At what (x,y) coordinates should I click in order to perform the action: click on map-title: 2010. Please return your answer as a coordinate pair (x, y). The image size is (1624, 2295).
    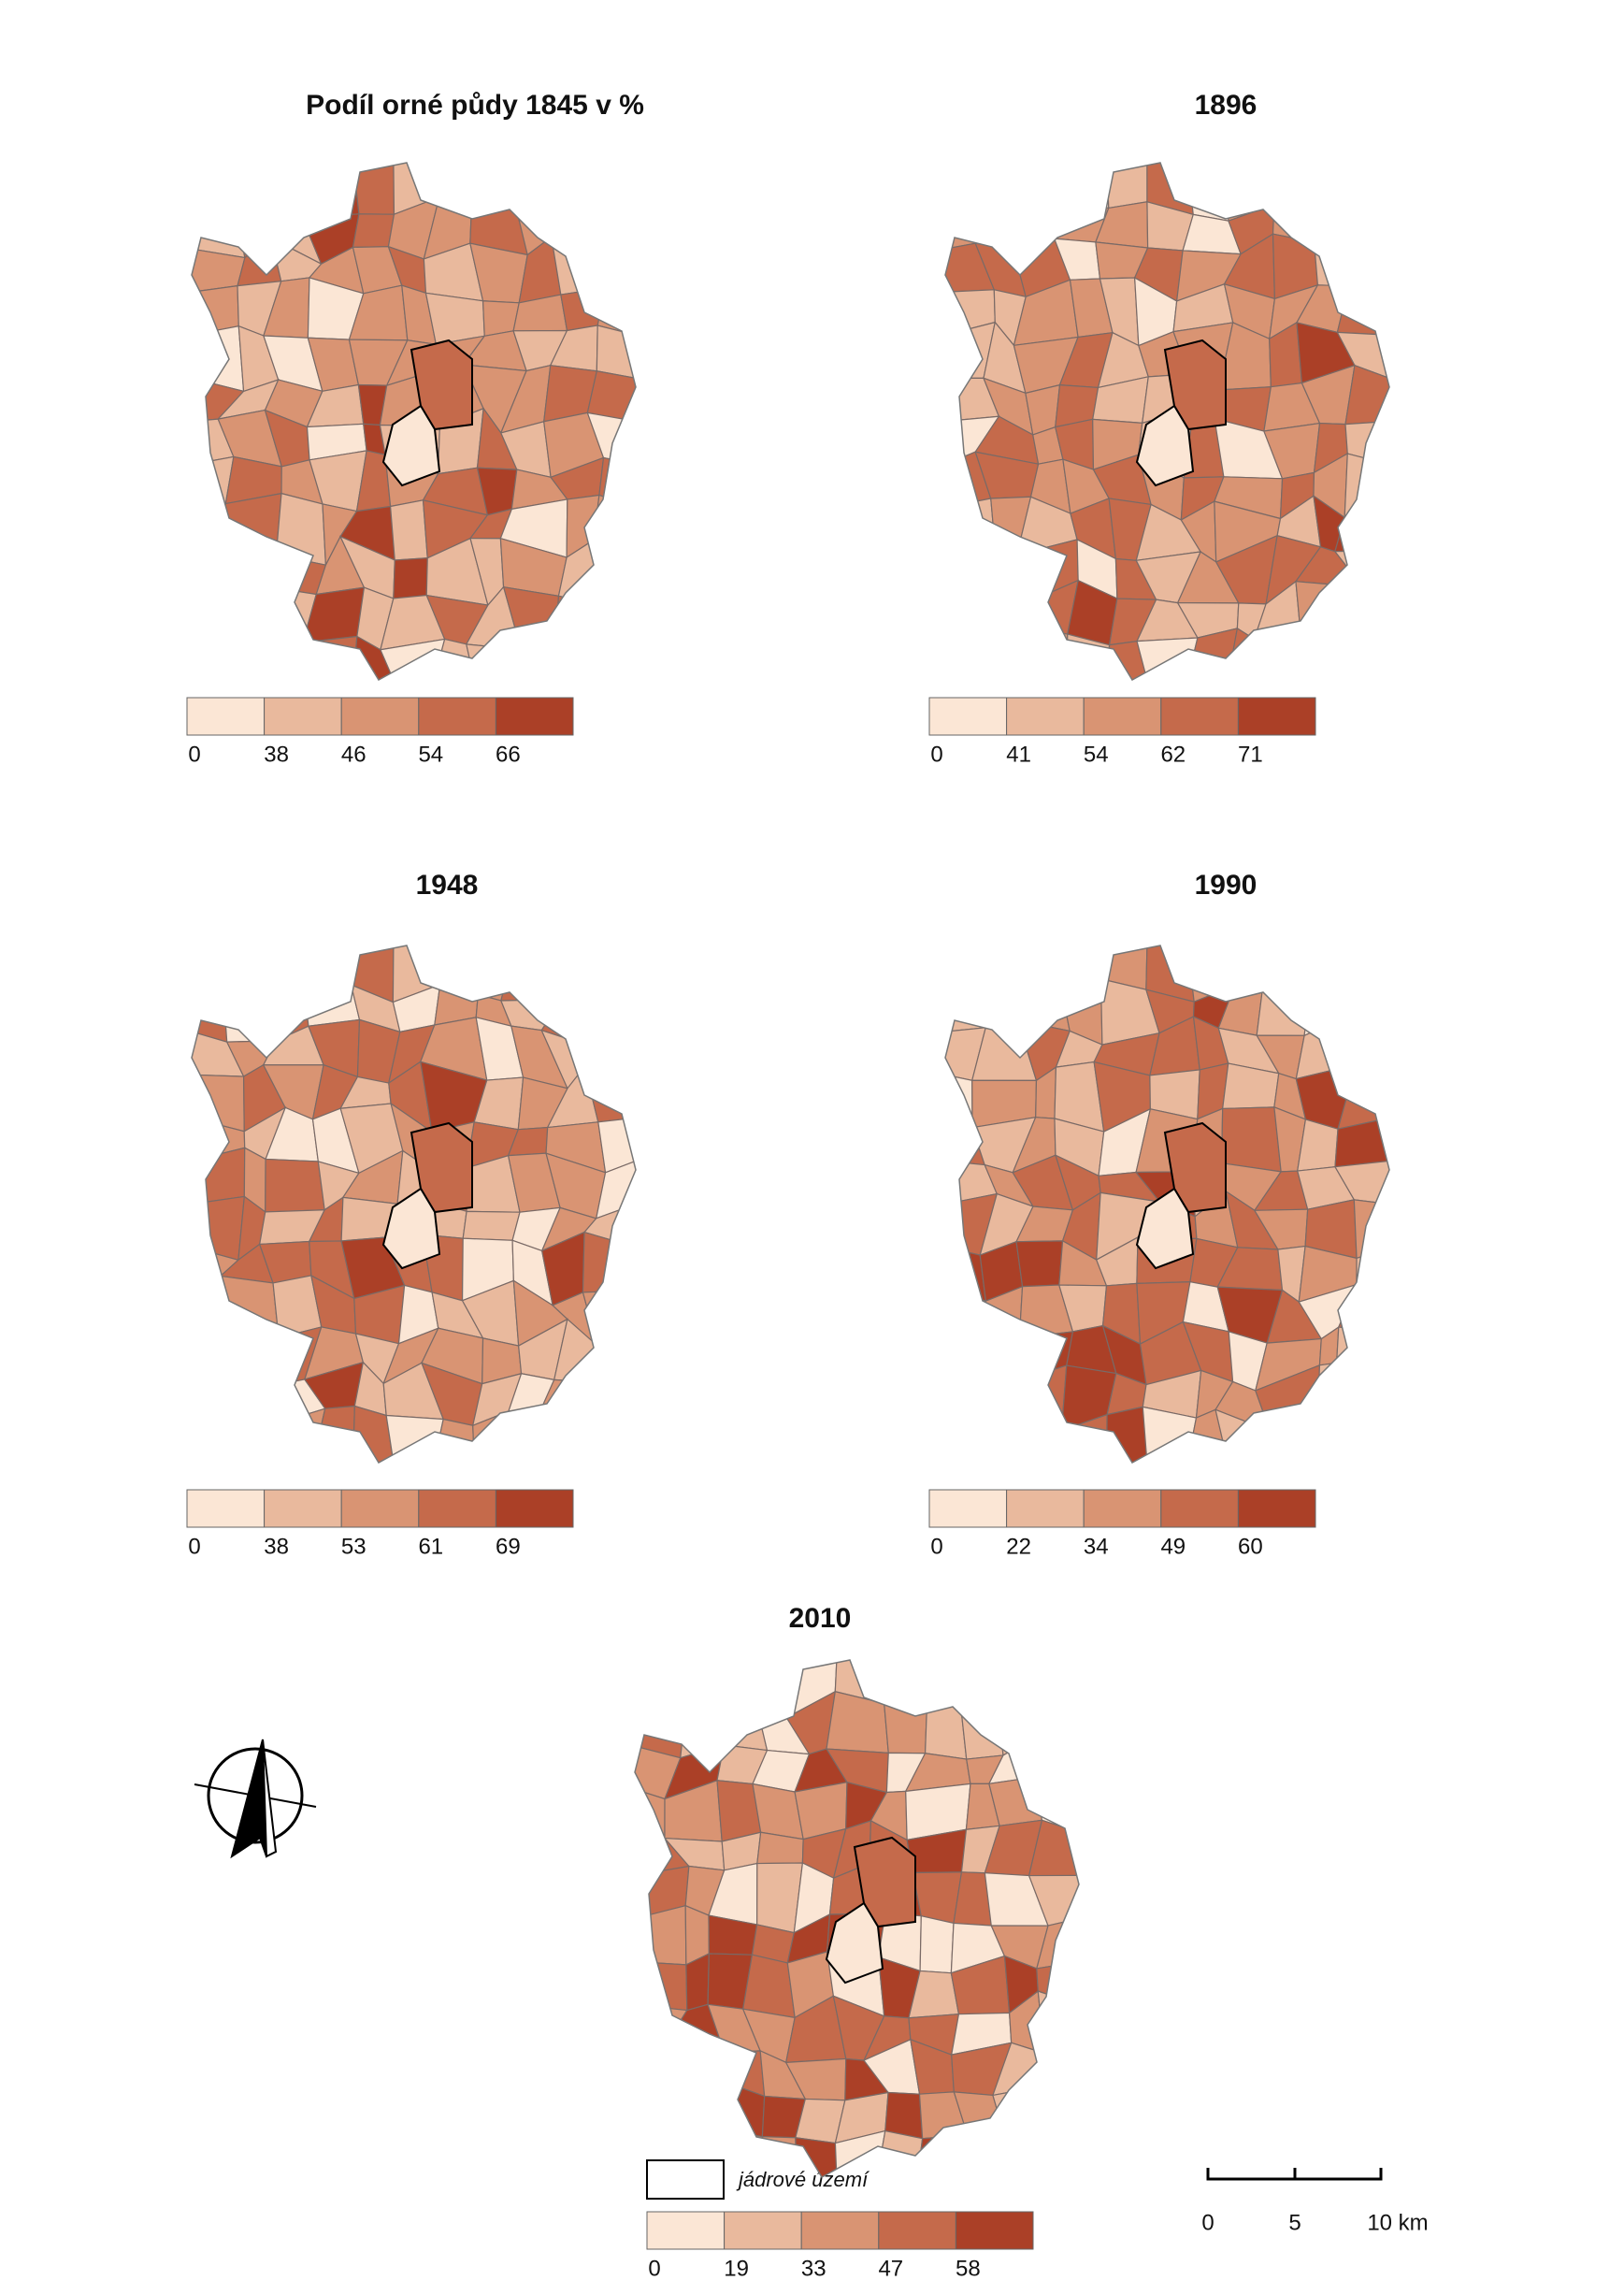
    Looking at the image, I should click on (820, 1618).